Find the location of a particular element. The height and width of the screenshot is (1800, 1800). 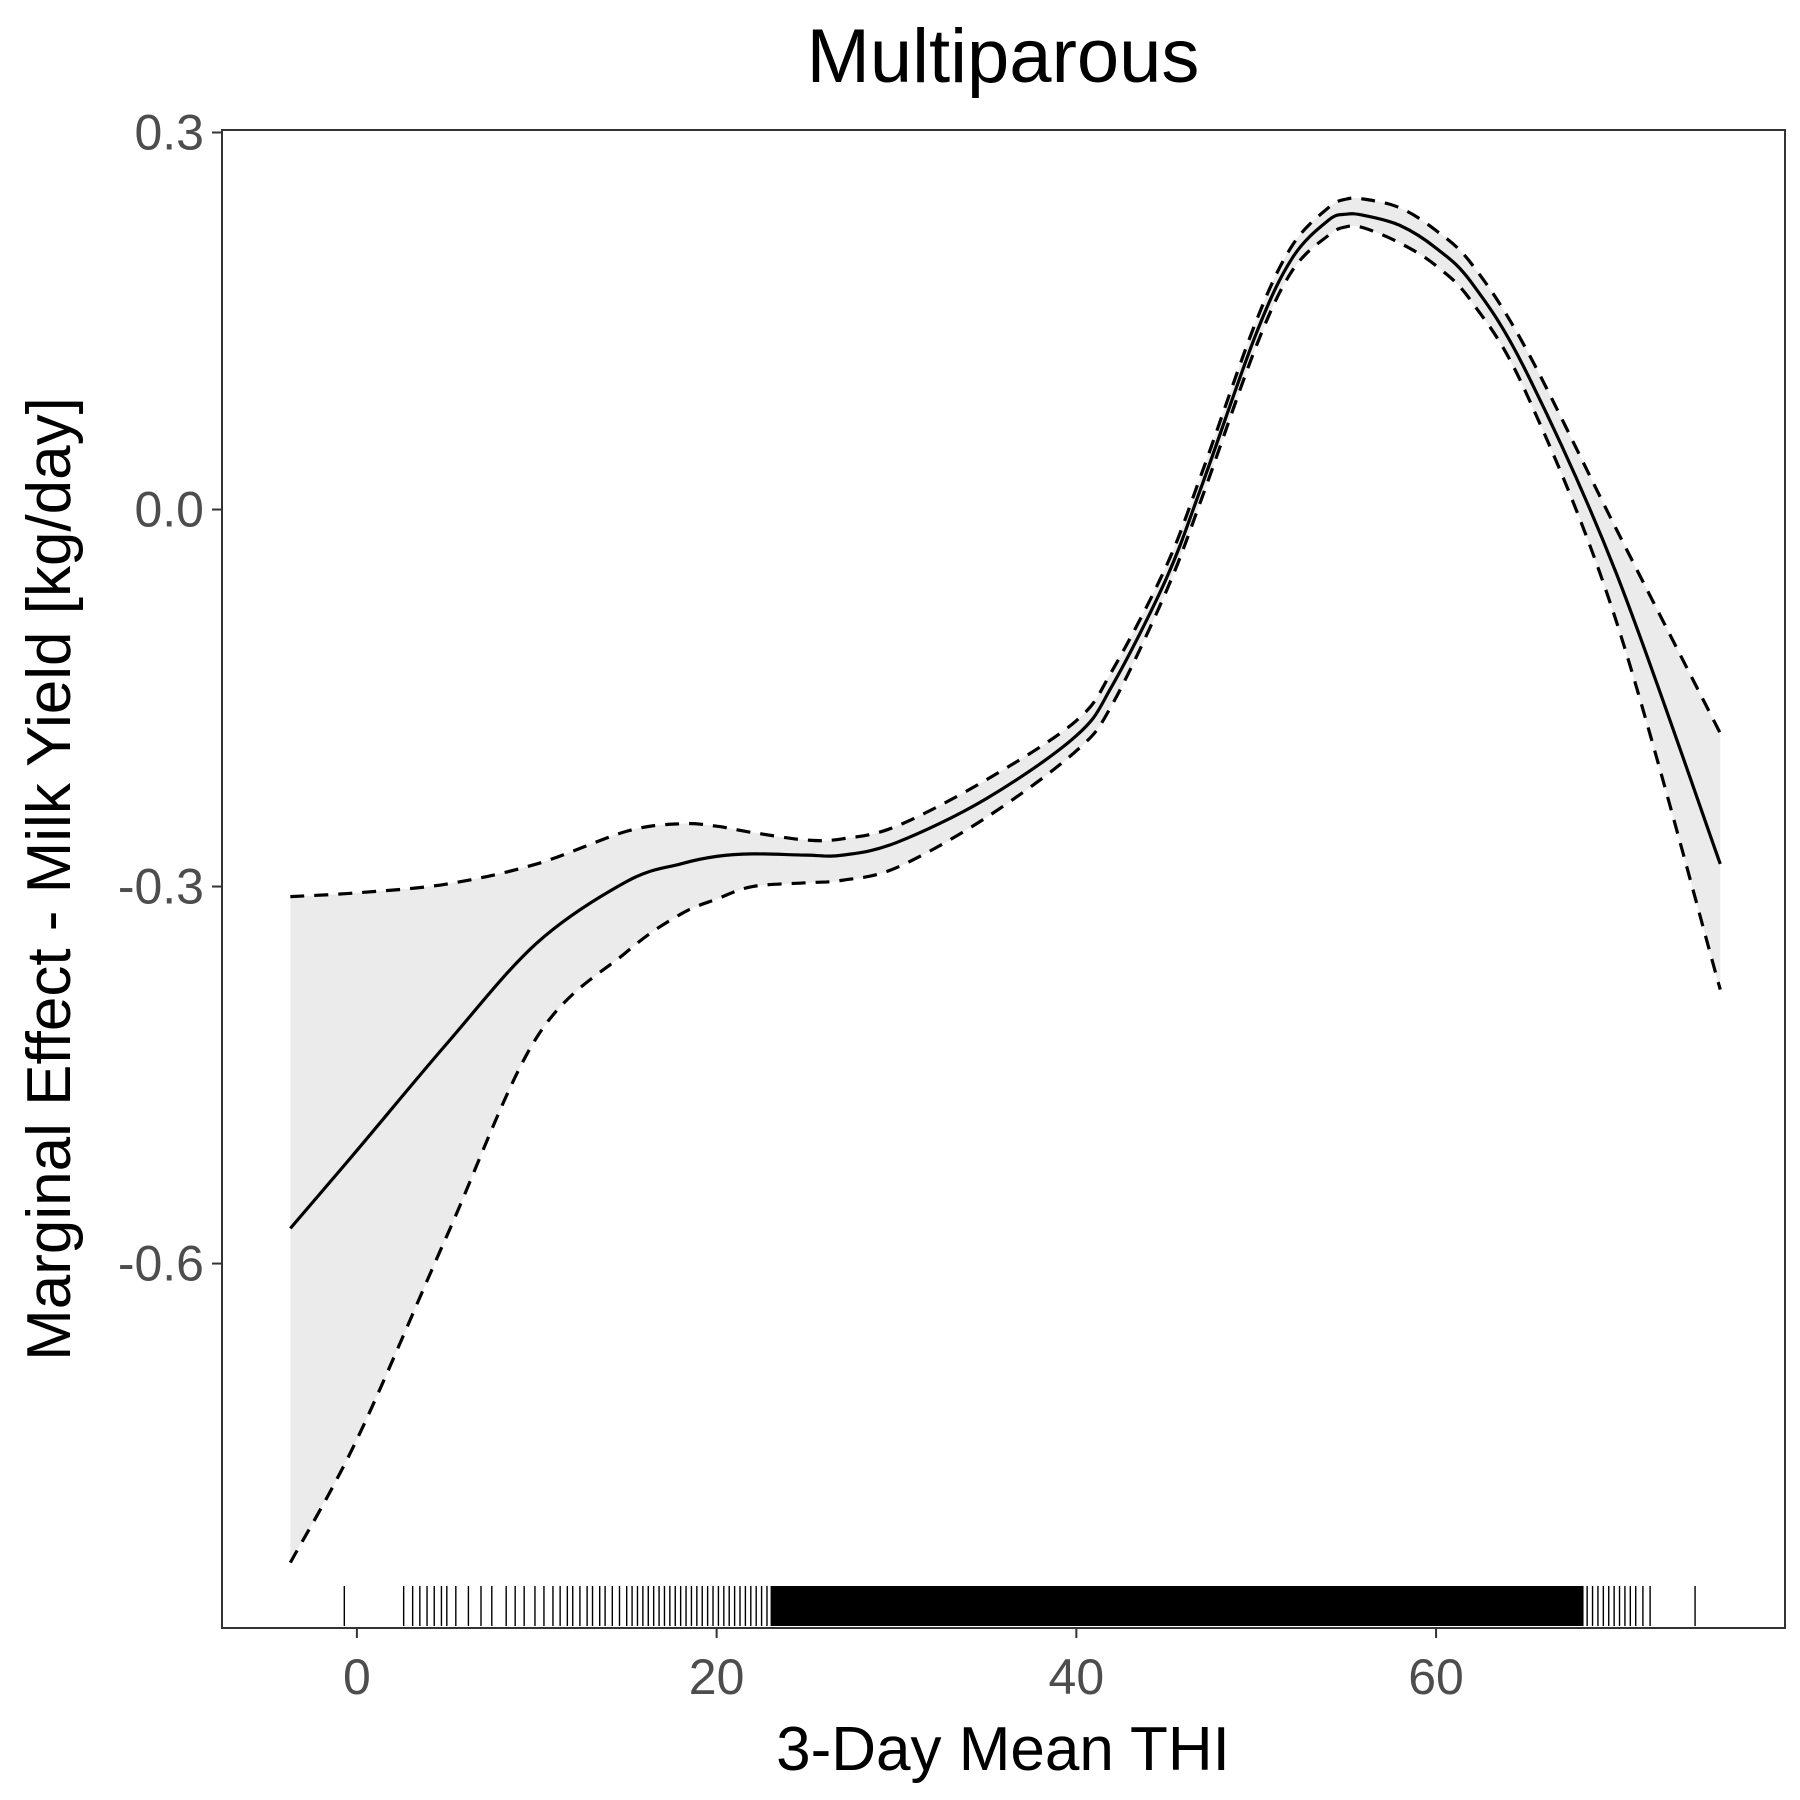

rug-dense-block is located at coordinates (1177, 1606).